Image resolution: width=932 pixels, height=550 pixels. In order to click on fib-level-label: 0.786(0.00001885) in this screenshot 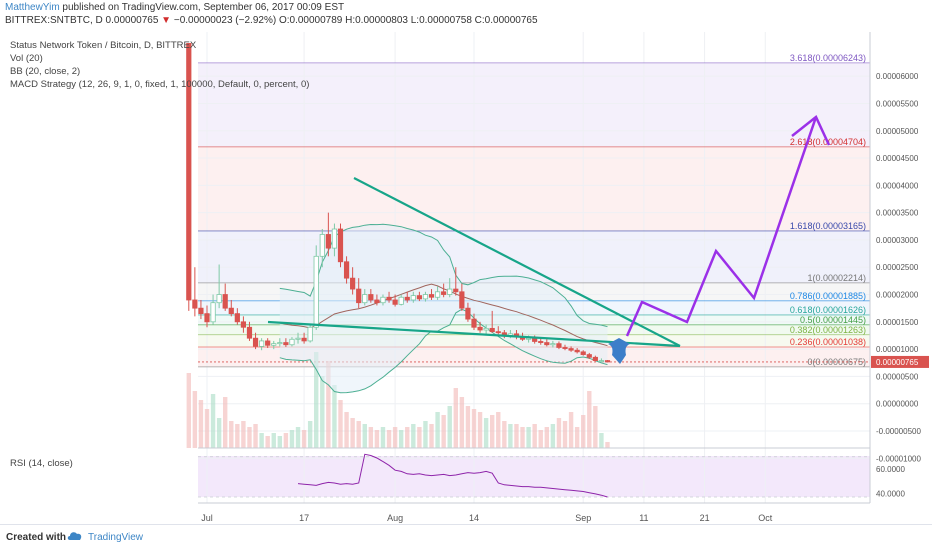, I will do `click(828, 296)`.